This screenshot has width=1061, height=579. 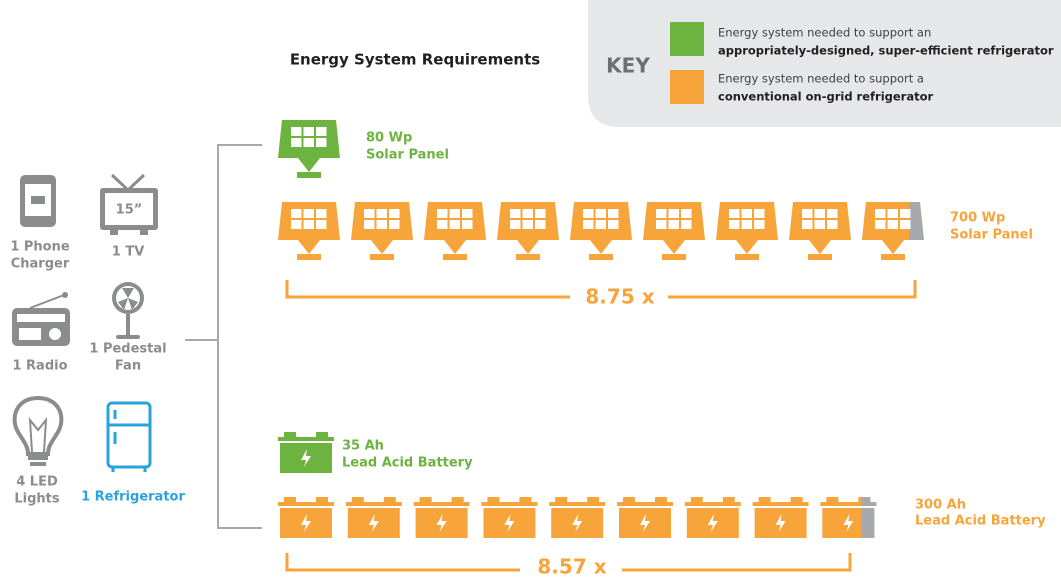 What do you see at coordinates (977, 218) in the screenshot?
I see `label: 700 Wp` at bounding box center [977, 218].